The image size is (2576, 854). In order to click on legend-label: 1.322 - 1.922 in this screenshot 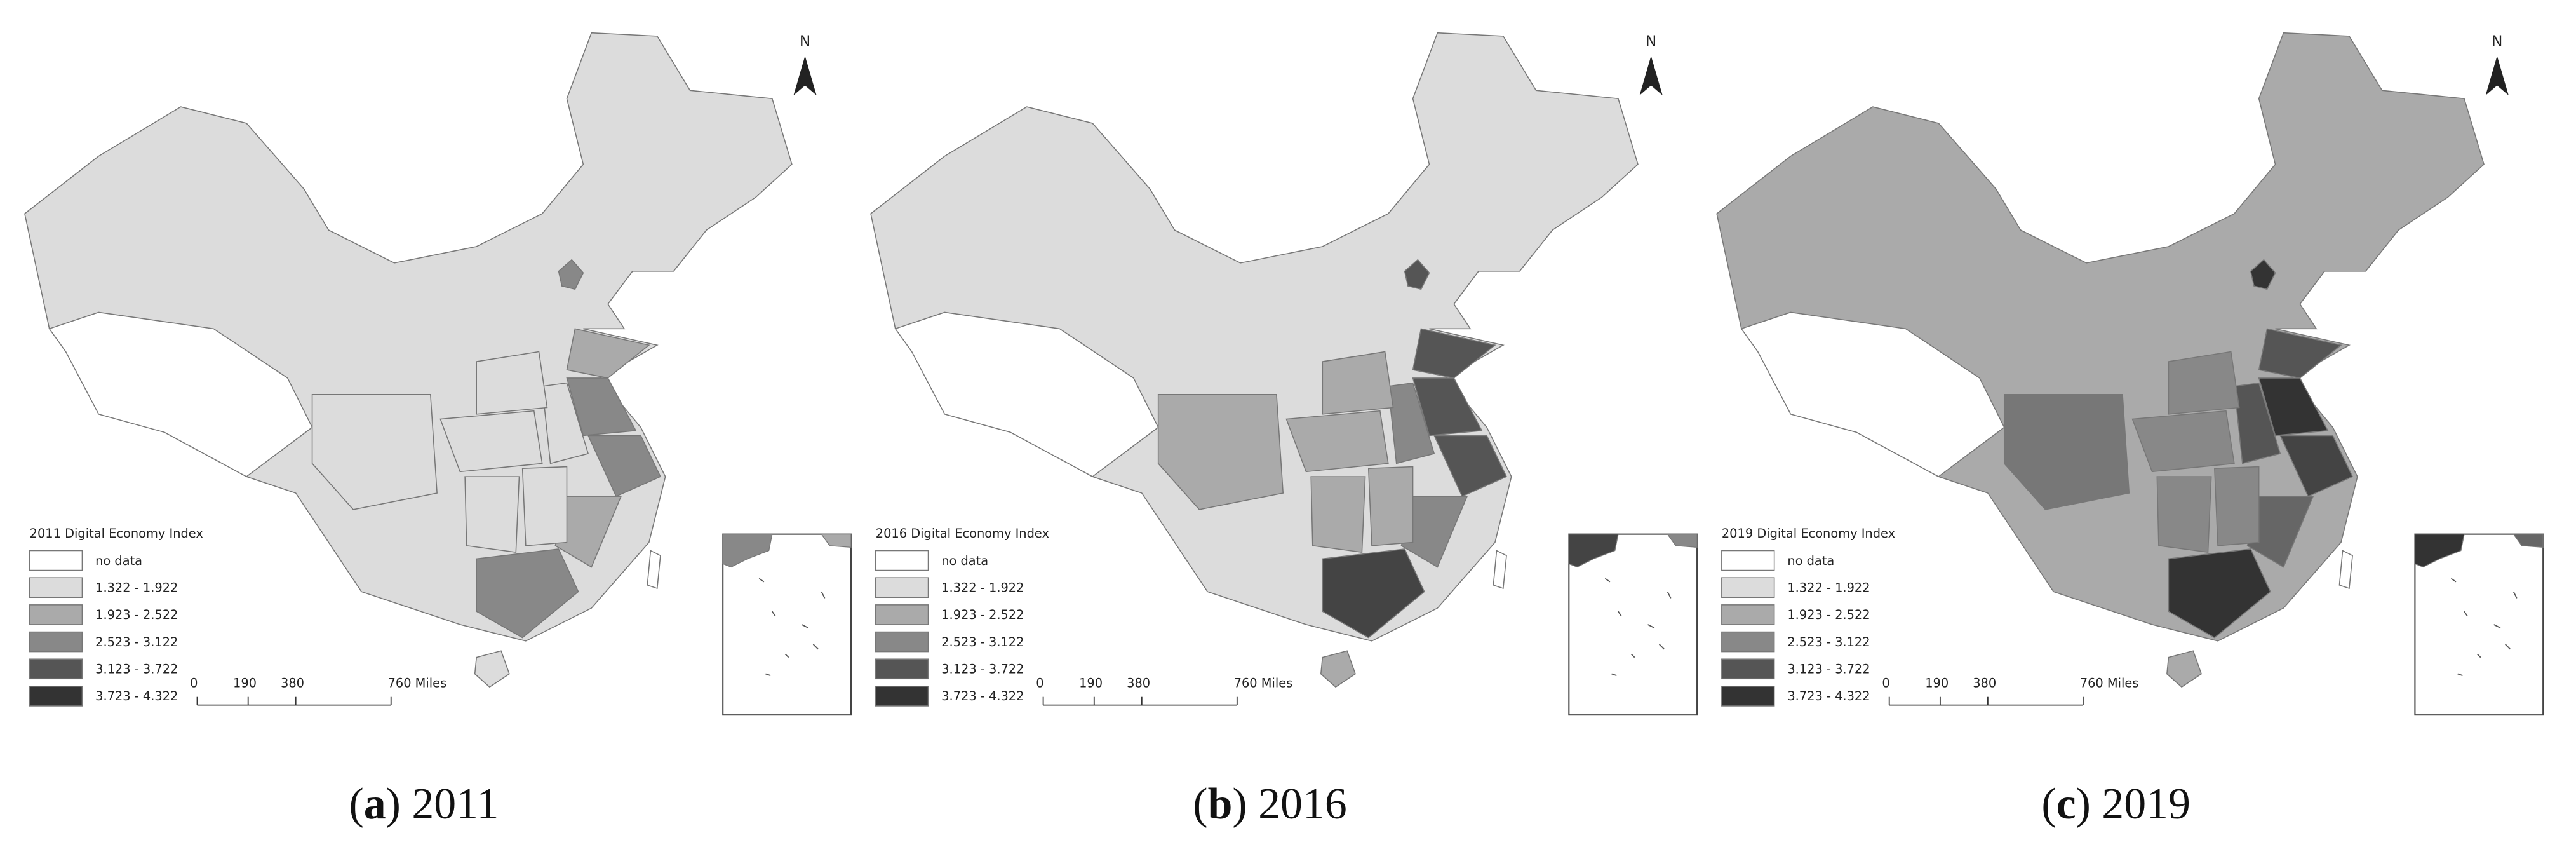, I will do `click(136, 588)`.